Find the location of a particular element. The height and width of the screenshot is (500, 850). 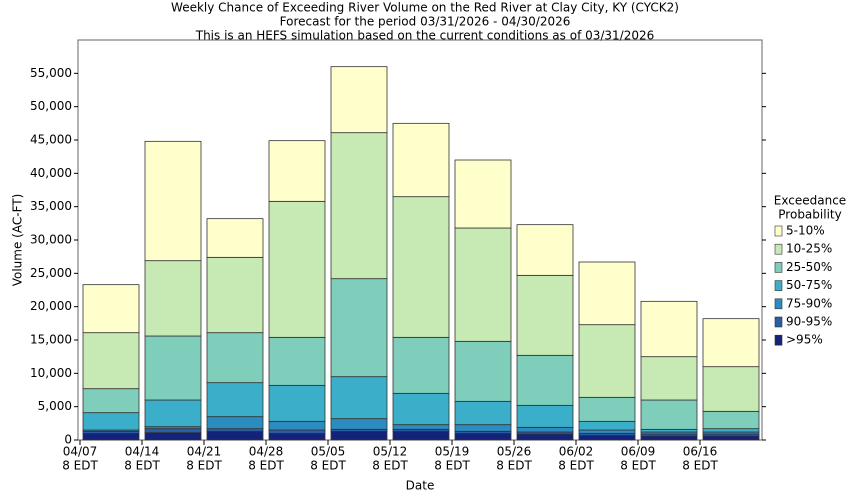

y-tick-label: 45,000 is located at coordinates (51, 140).